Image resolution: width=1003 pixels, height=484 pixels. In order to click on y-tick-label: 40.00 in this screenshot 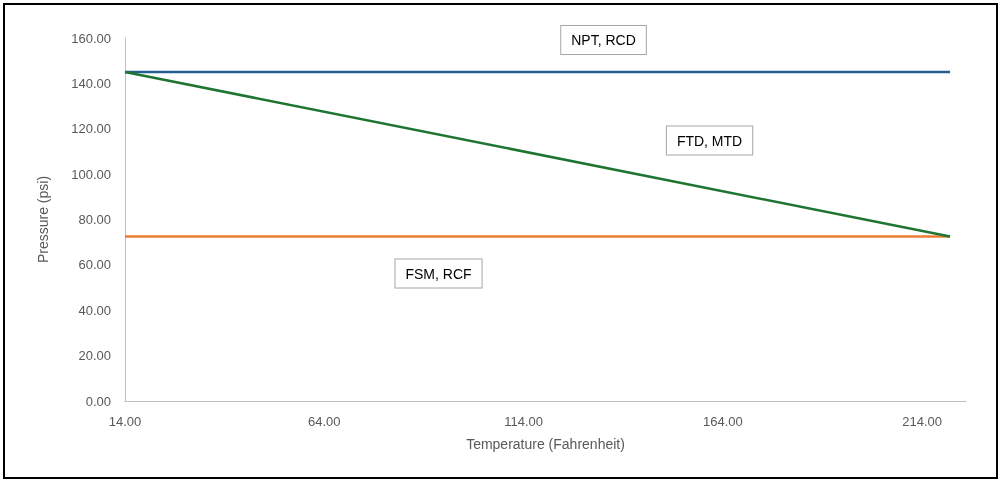, I will do `click(94, 310)`.